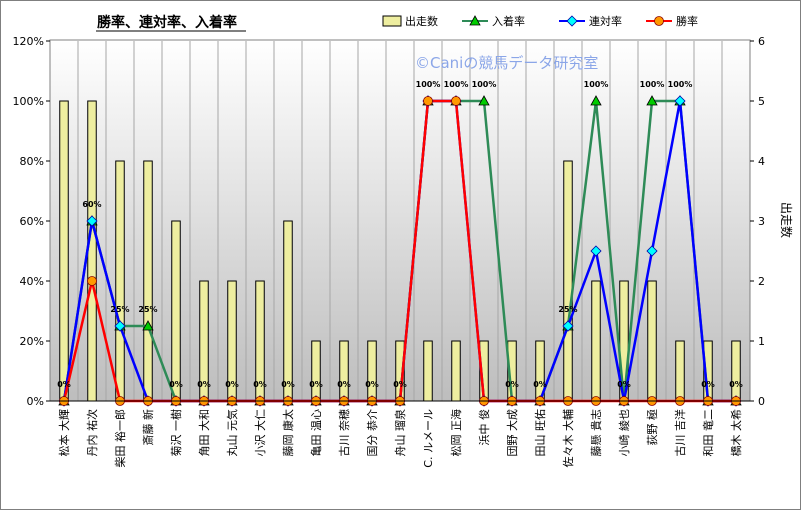  I want to click on x-tick-label: 松本 大輝, so click(64, 433).